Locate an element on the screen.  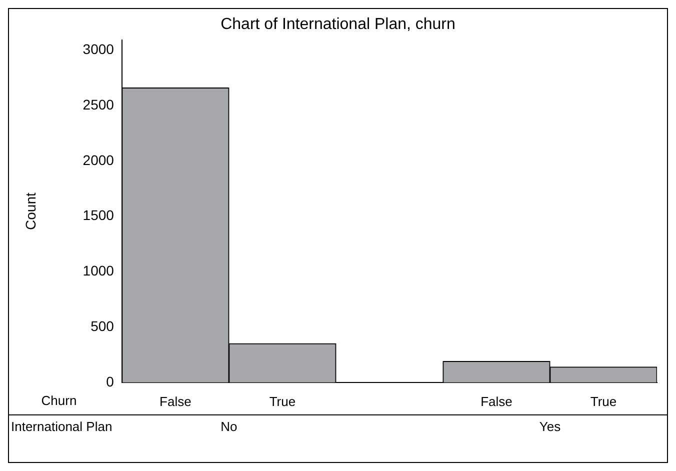
text: International Plan is located at coordinates (61, 426).